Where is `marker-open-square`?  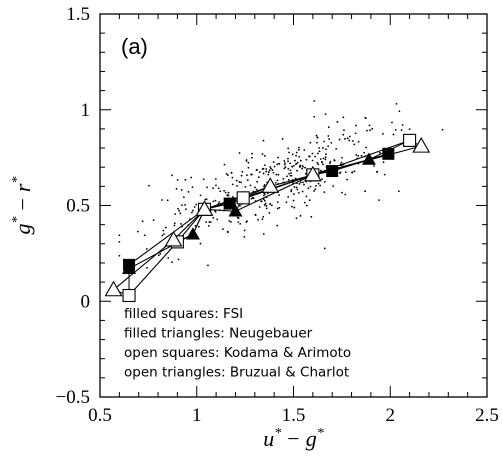 marker-open-square is located at coordinates (129, 295).